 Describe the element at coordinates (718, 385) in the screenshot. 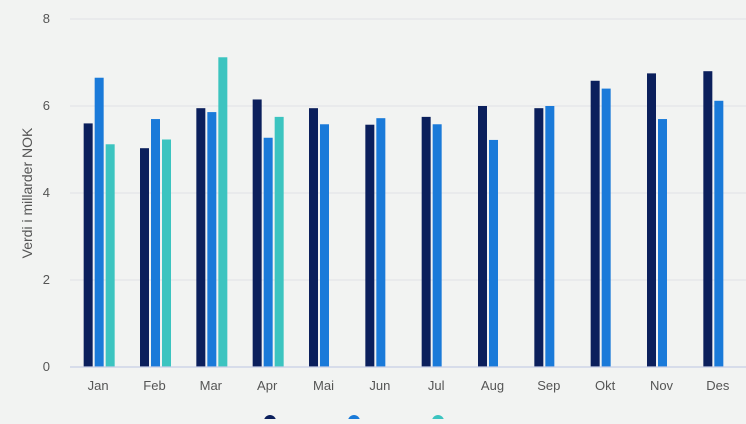

I see `x-tick-label: Des` at that location.